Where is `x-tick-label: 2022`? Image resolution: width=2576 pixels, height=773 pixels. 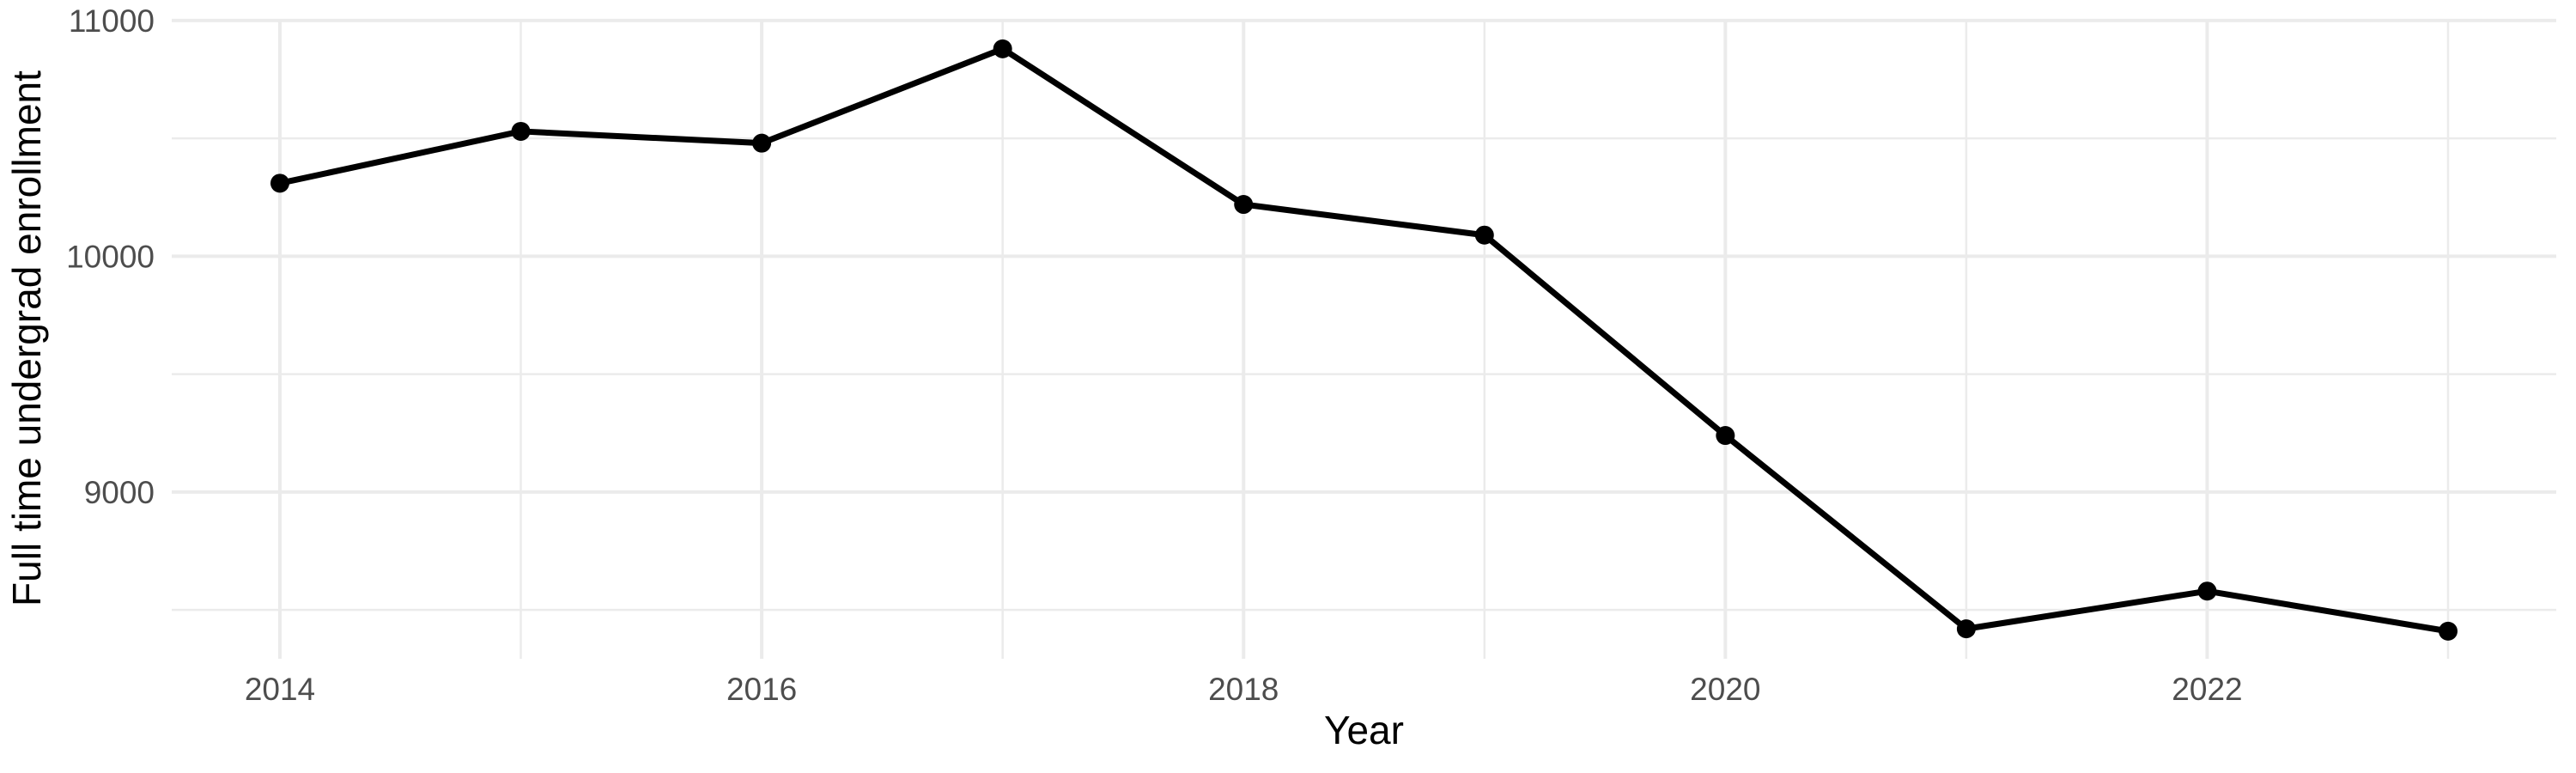 x-tick-label: 2022 is located at coordinates (2207, 689).